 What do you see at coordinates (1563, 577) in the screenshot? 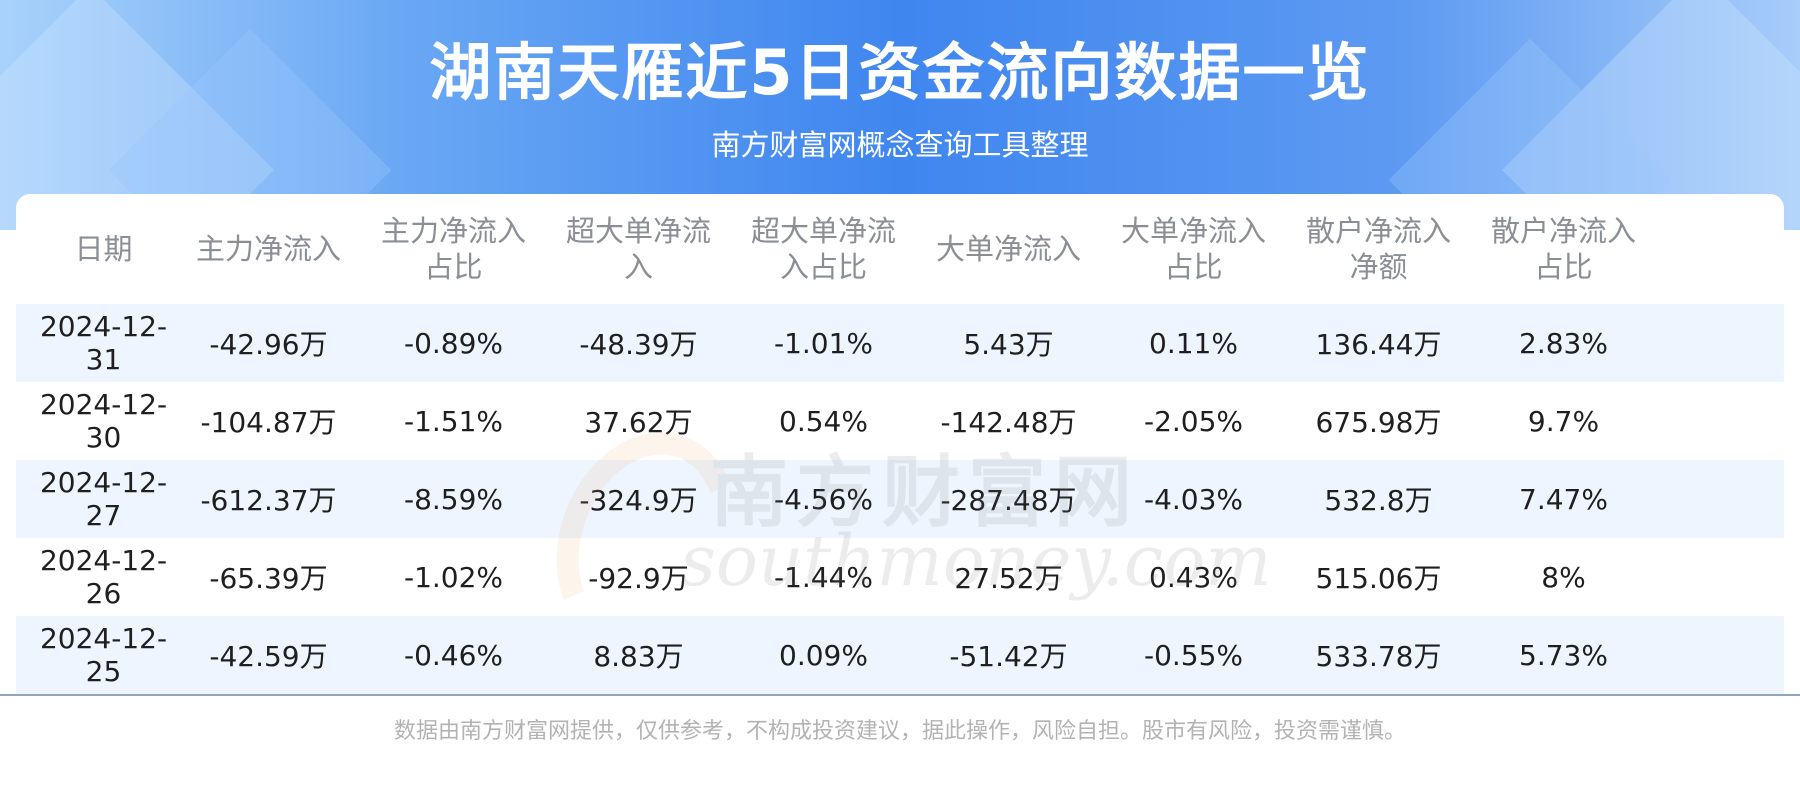
I see `value-cell: 8%` at bounding box center [1563, 577].